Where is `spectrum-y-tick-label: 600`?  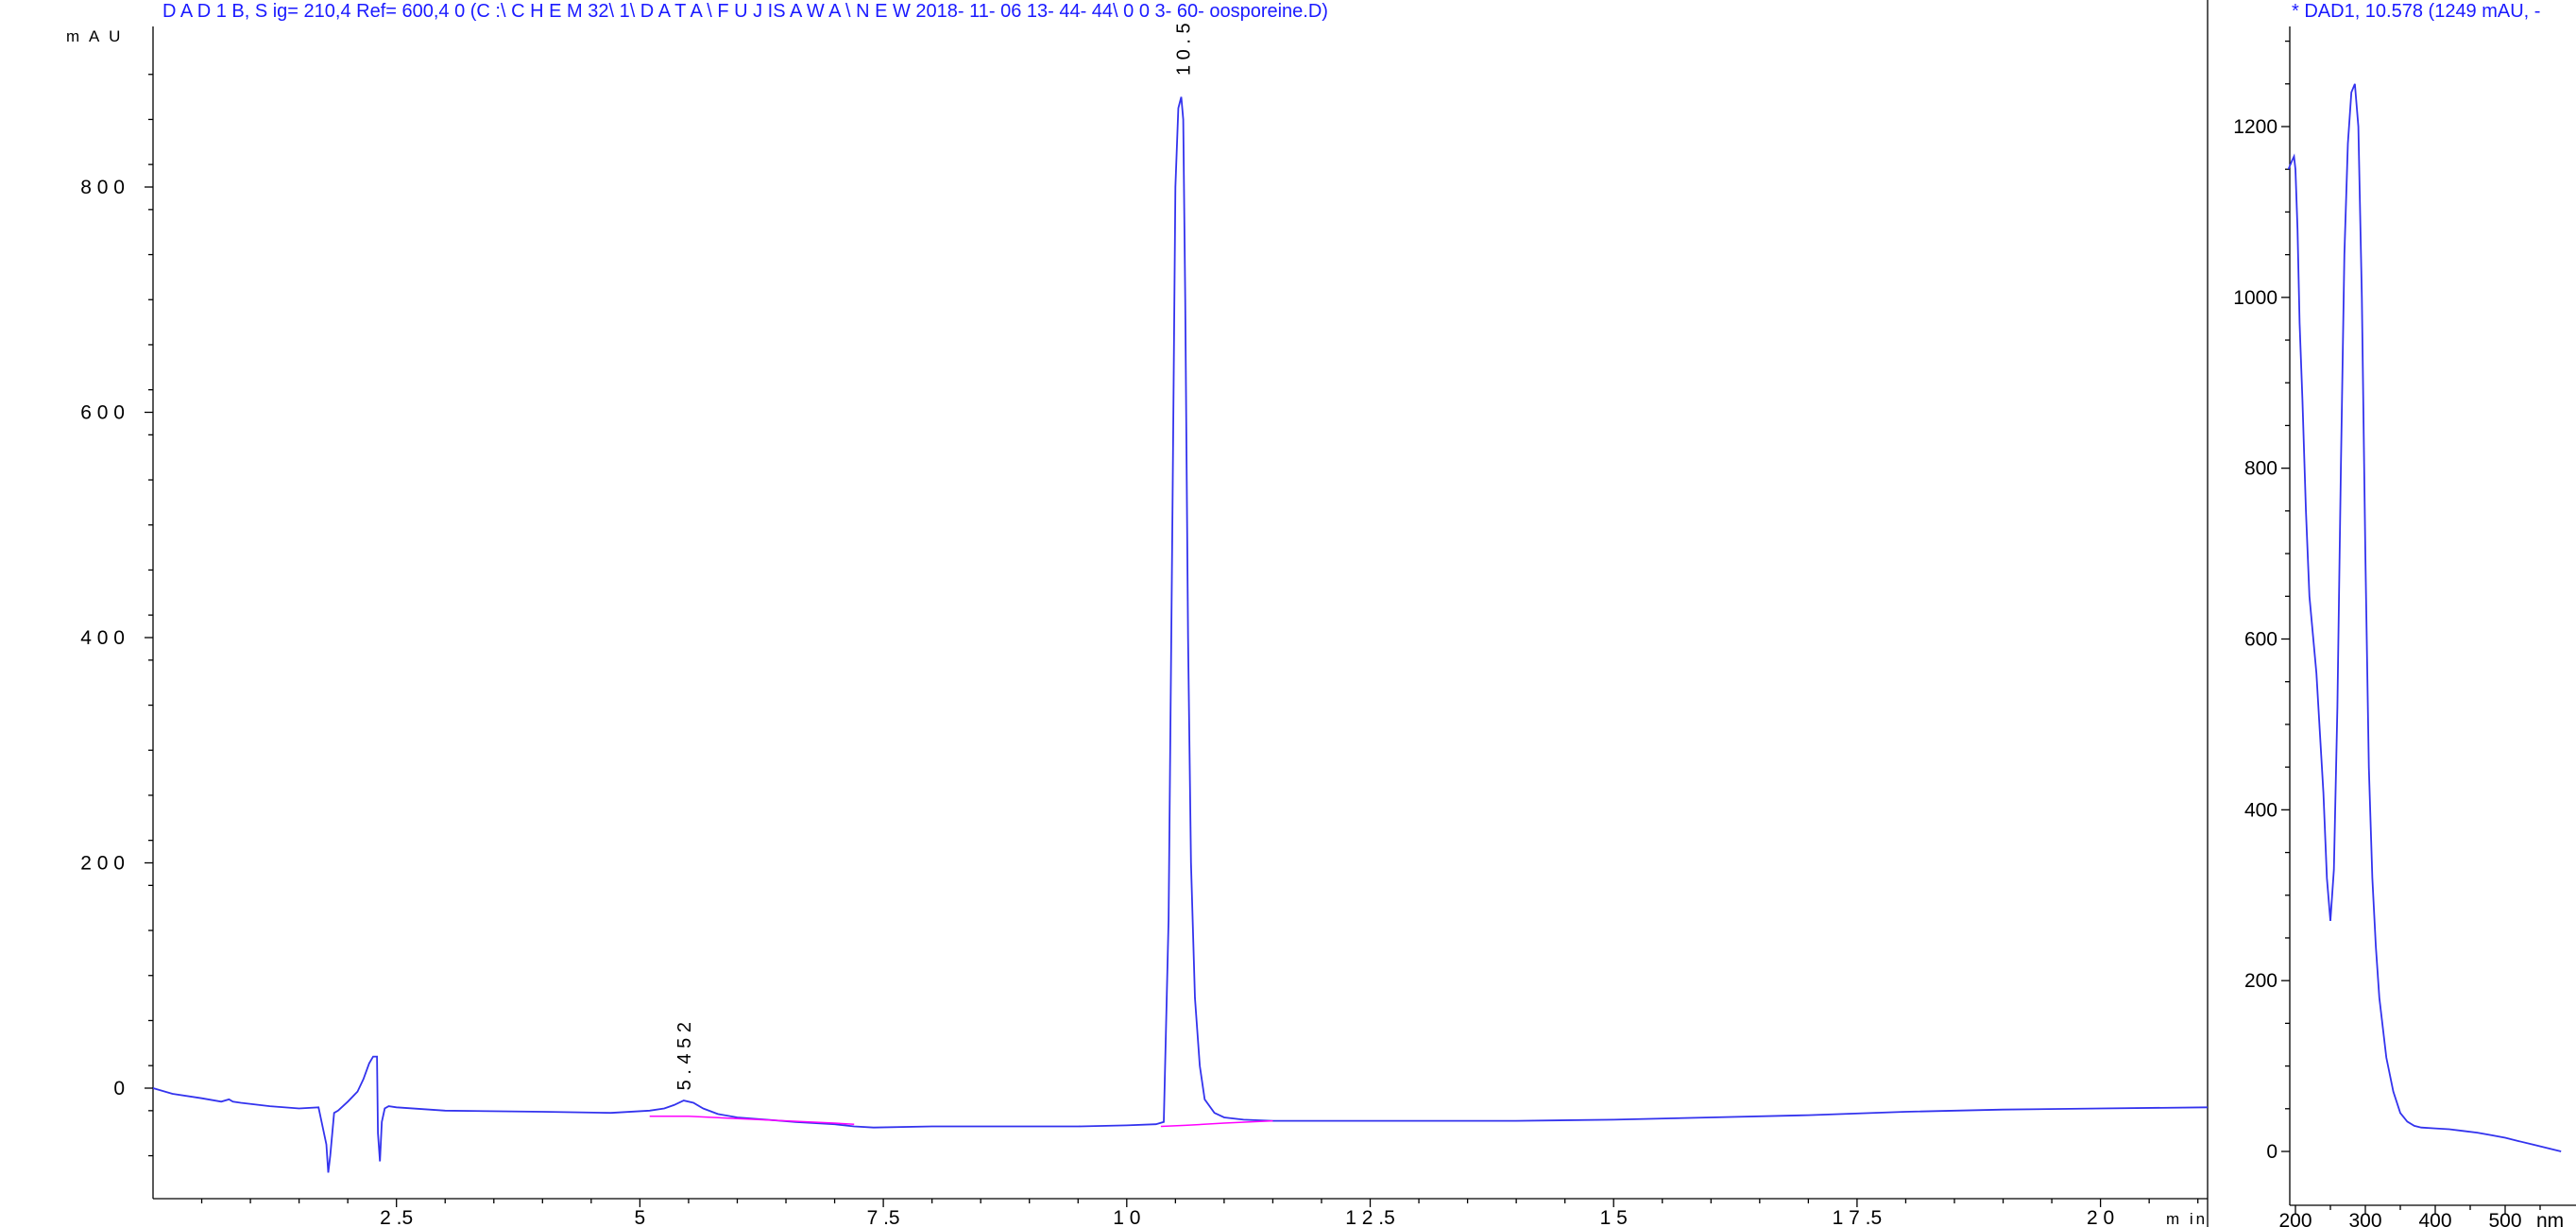
spectrum-y-tick-label: 600 is located at coordinates (2261, 640).